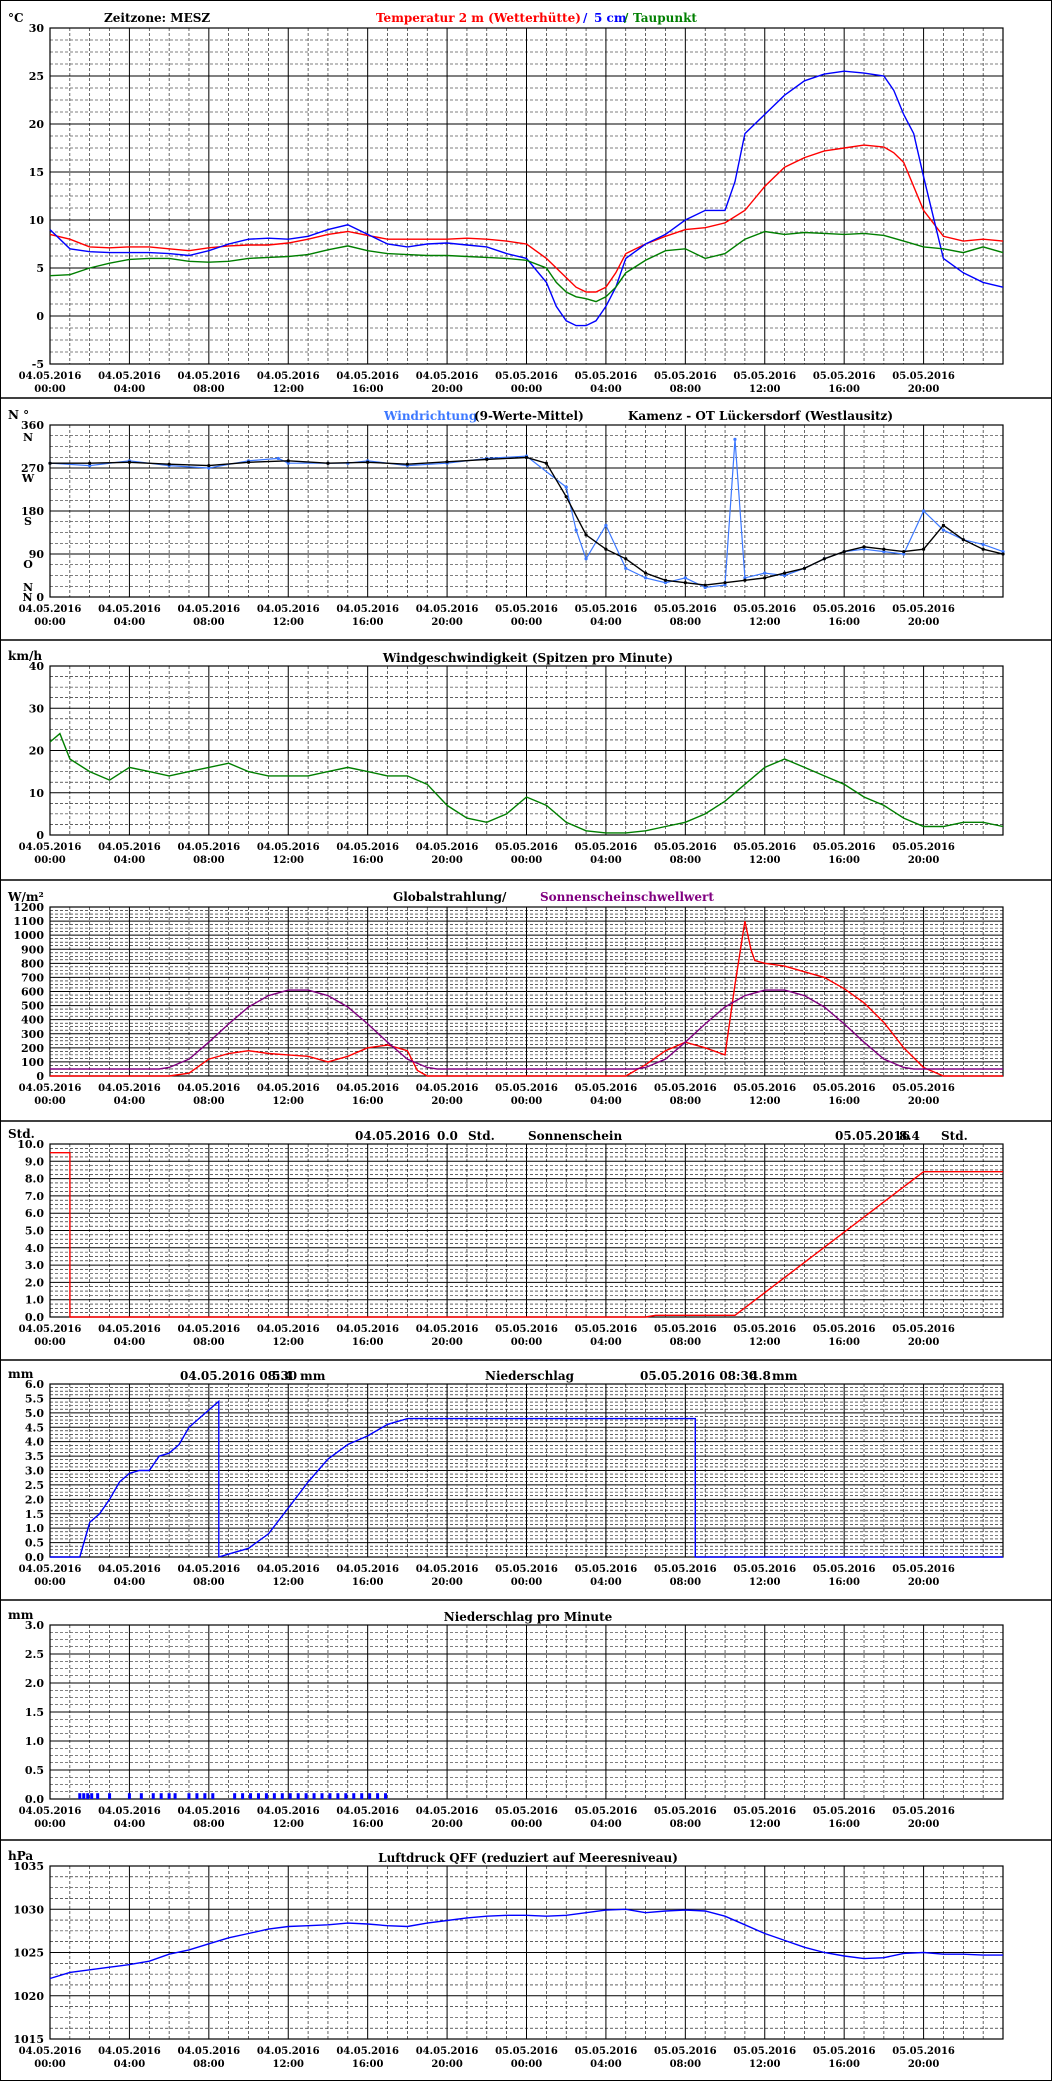 This screenshot has width=1052, height=2085. What do you see at coordinates (872, 1136) in the screenshot?
I see `chart-title-part: 05.05.2016` at bounding box center [872, 1136].